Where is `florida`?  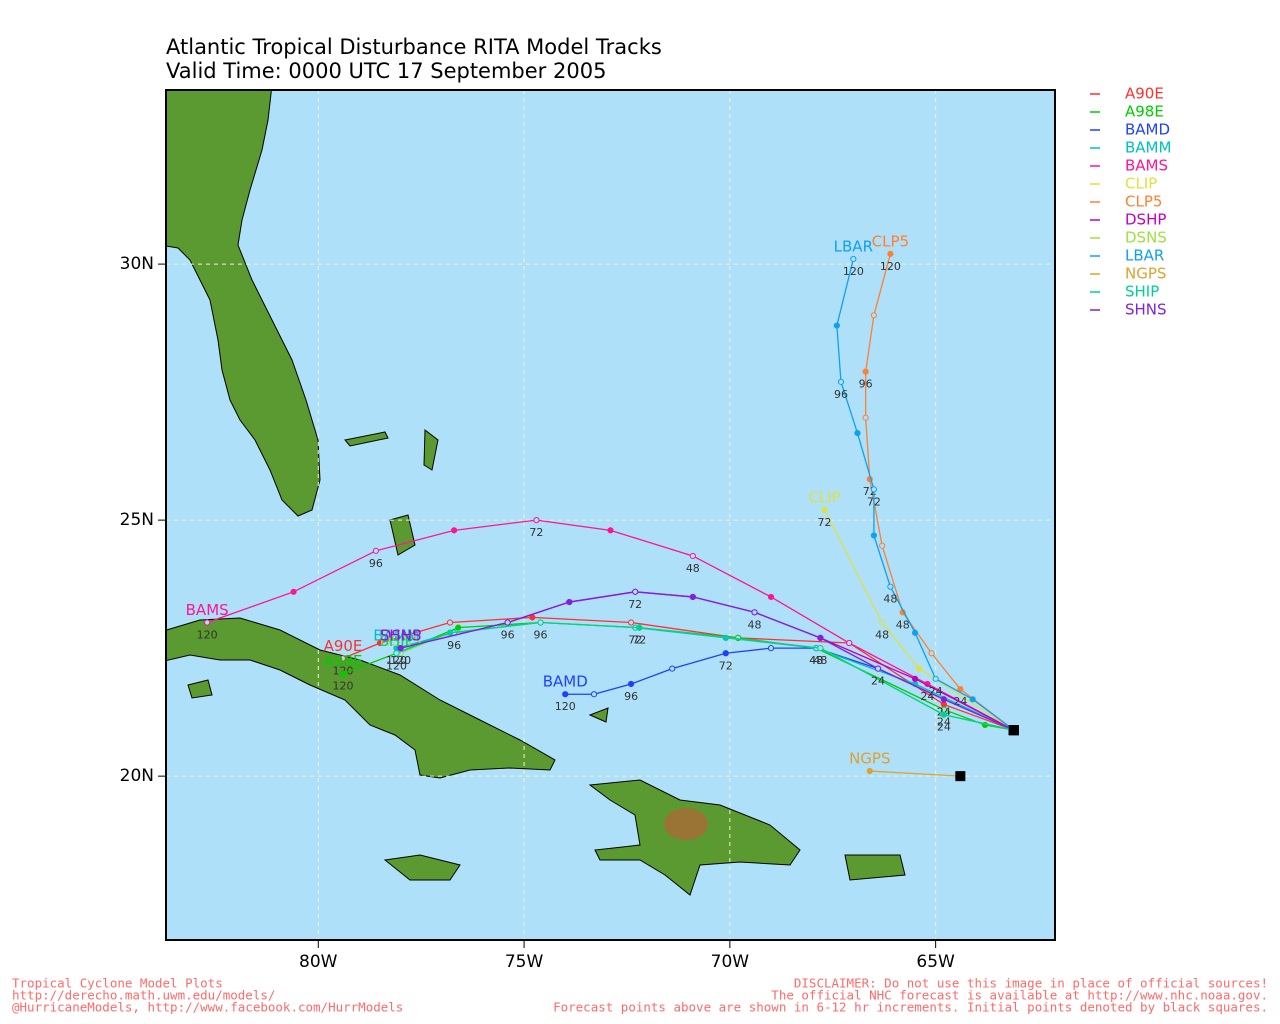 florida is located at coordinates (243, 303).